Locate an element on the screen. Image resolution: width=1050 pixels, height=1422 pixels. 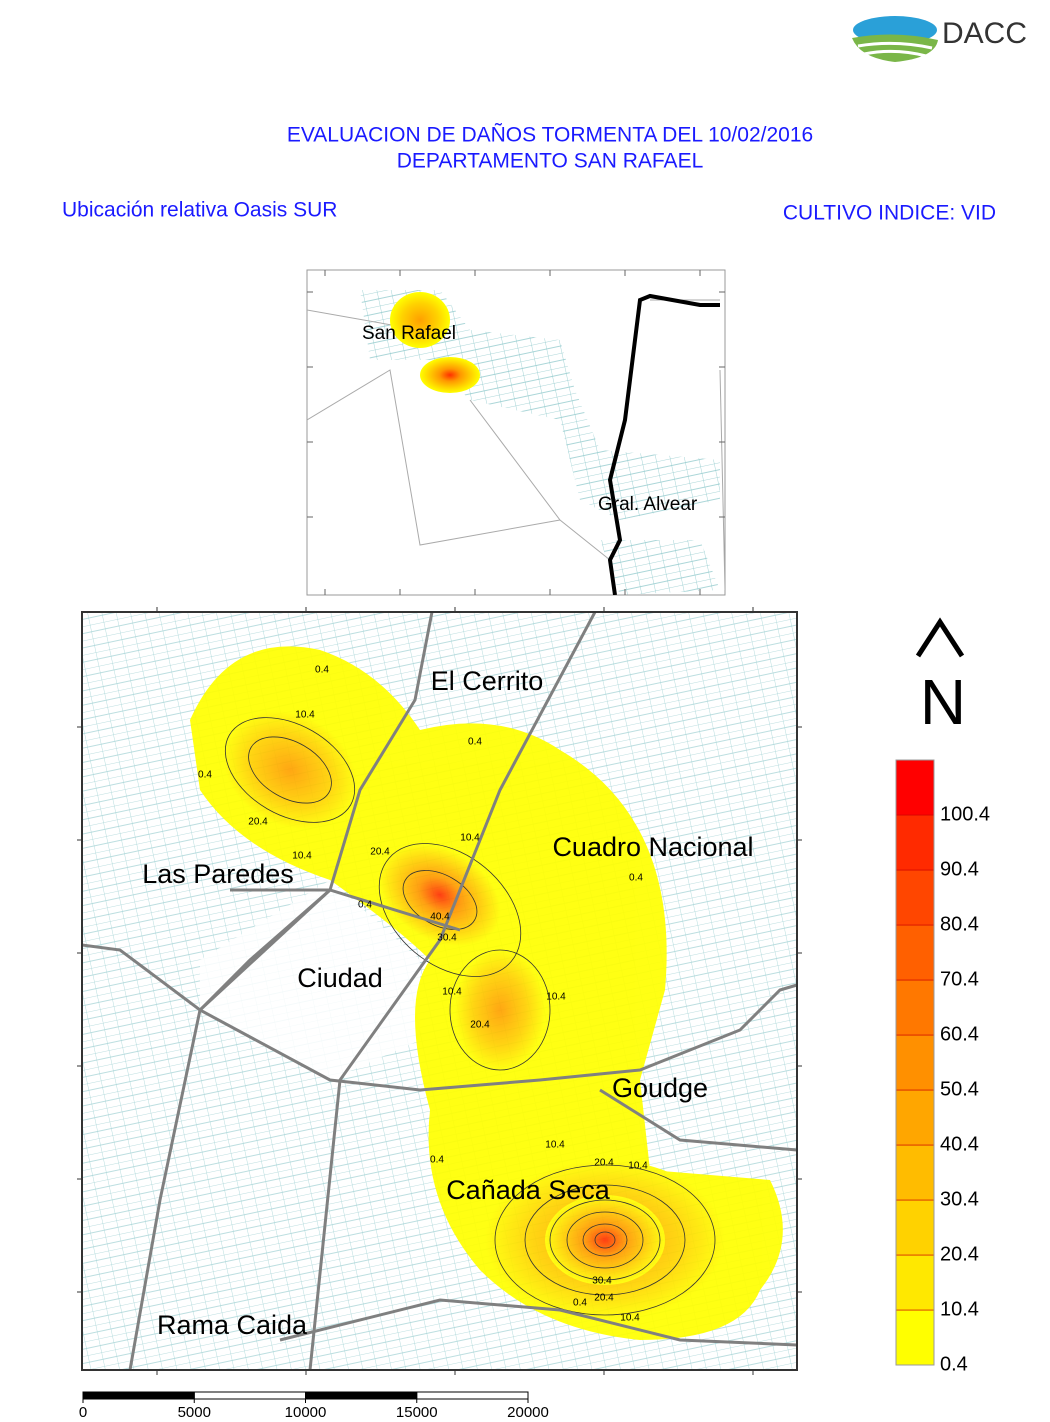
logo: DACC is located at coordinates (939, 39).